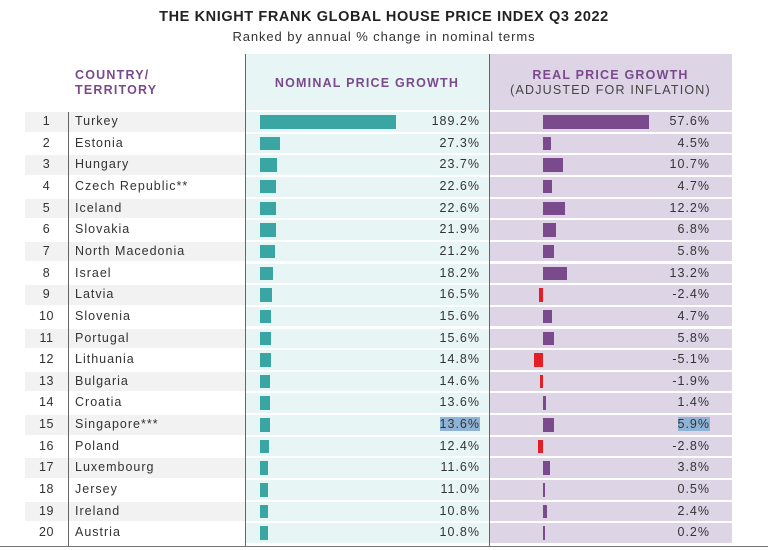  What do you see at coordinates (46, 185) in the screenshot?
I see `rank-label: 4` at bounding box center [46, 185].